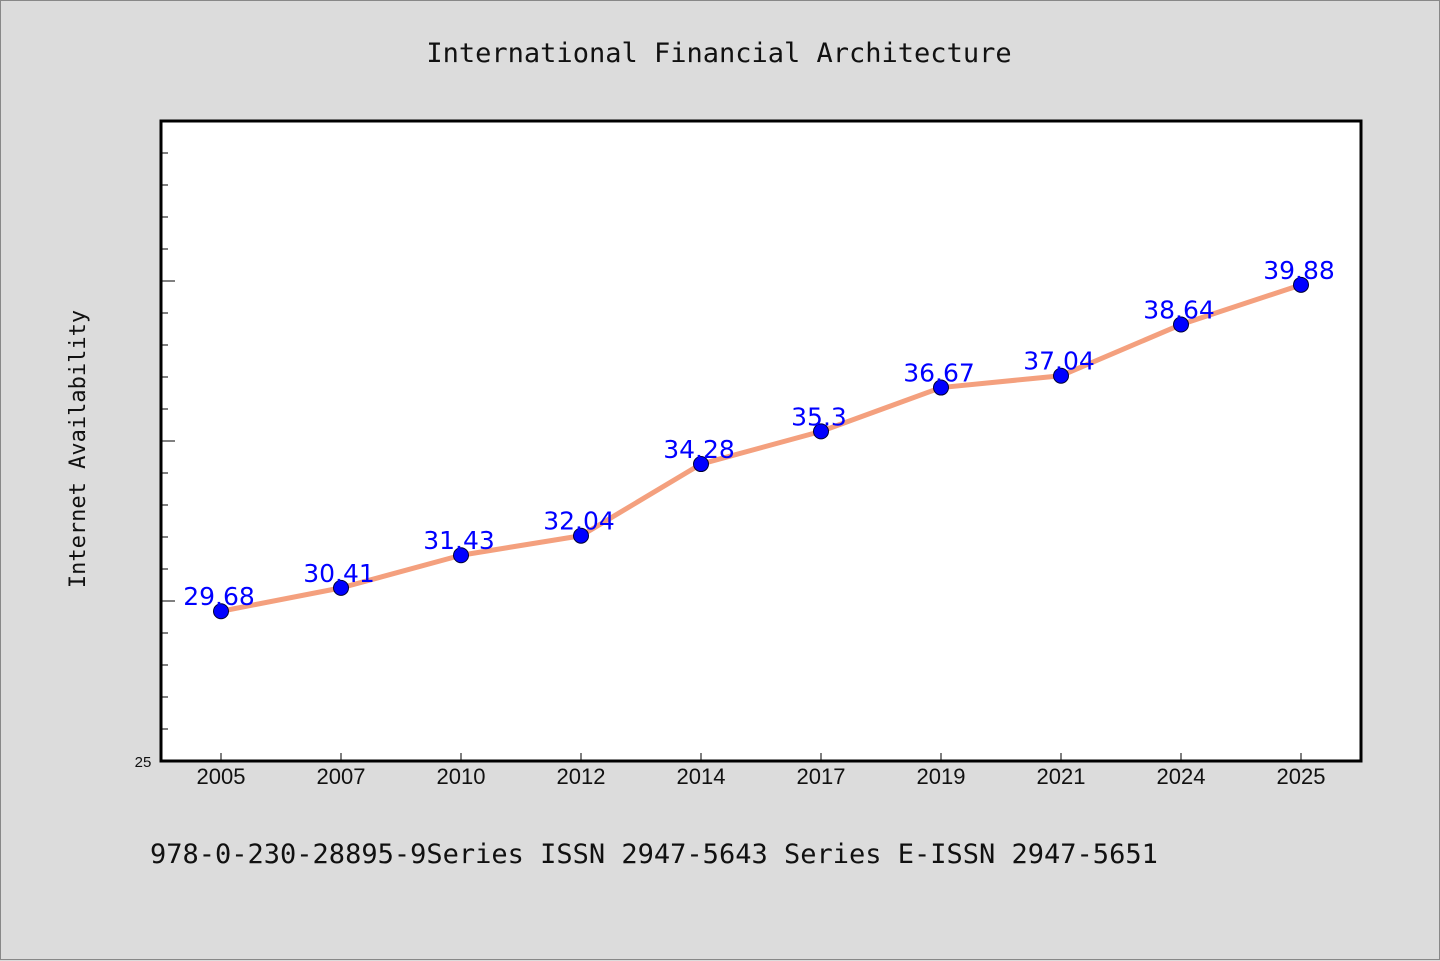 The height and width of the screenshot is (961, 1440). What do you see at coordinates (819, 416) in the screenshot?
I see `data-label: 35.3` at bounding box center [819, 416].